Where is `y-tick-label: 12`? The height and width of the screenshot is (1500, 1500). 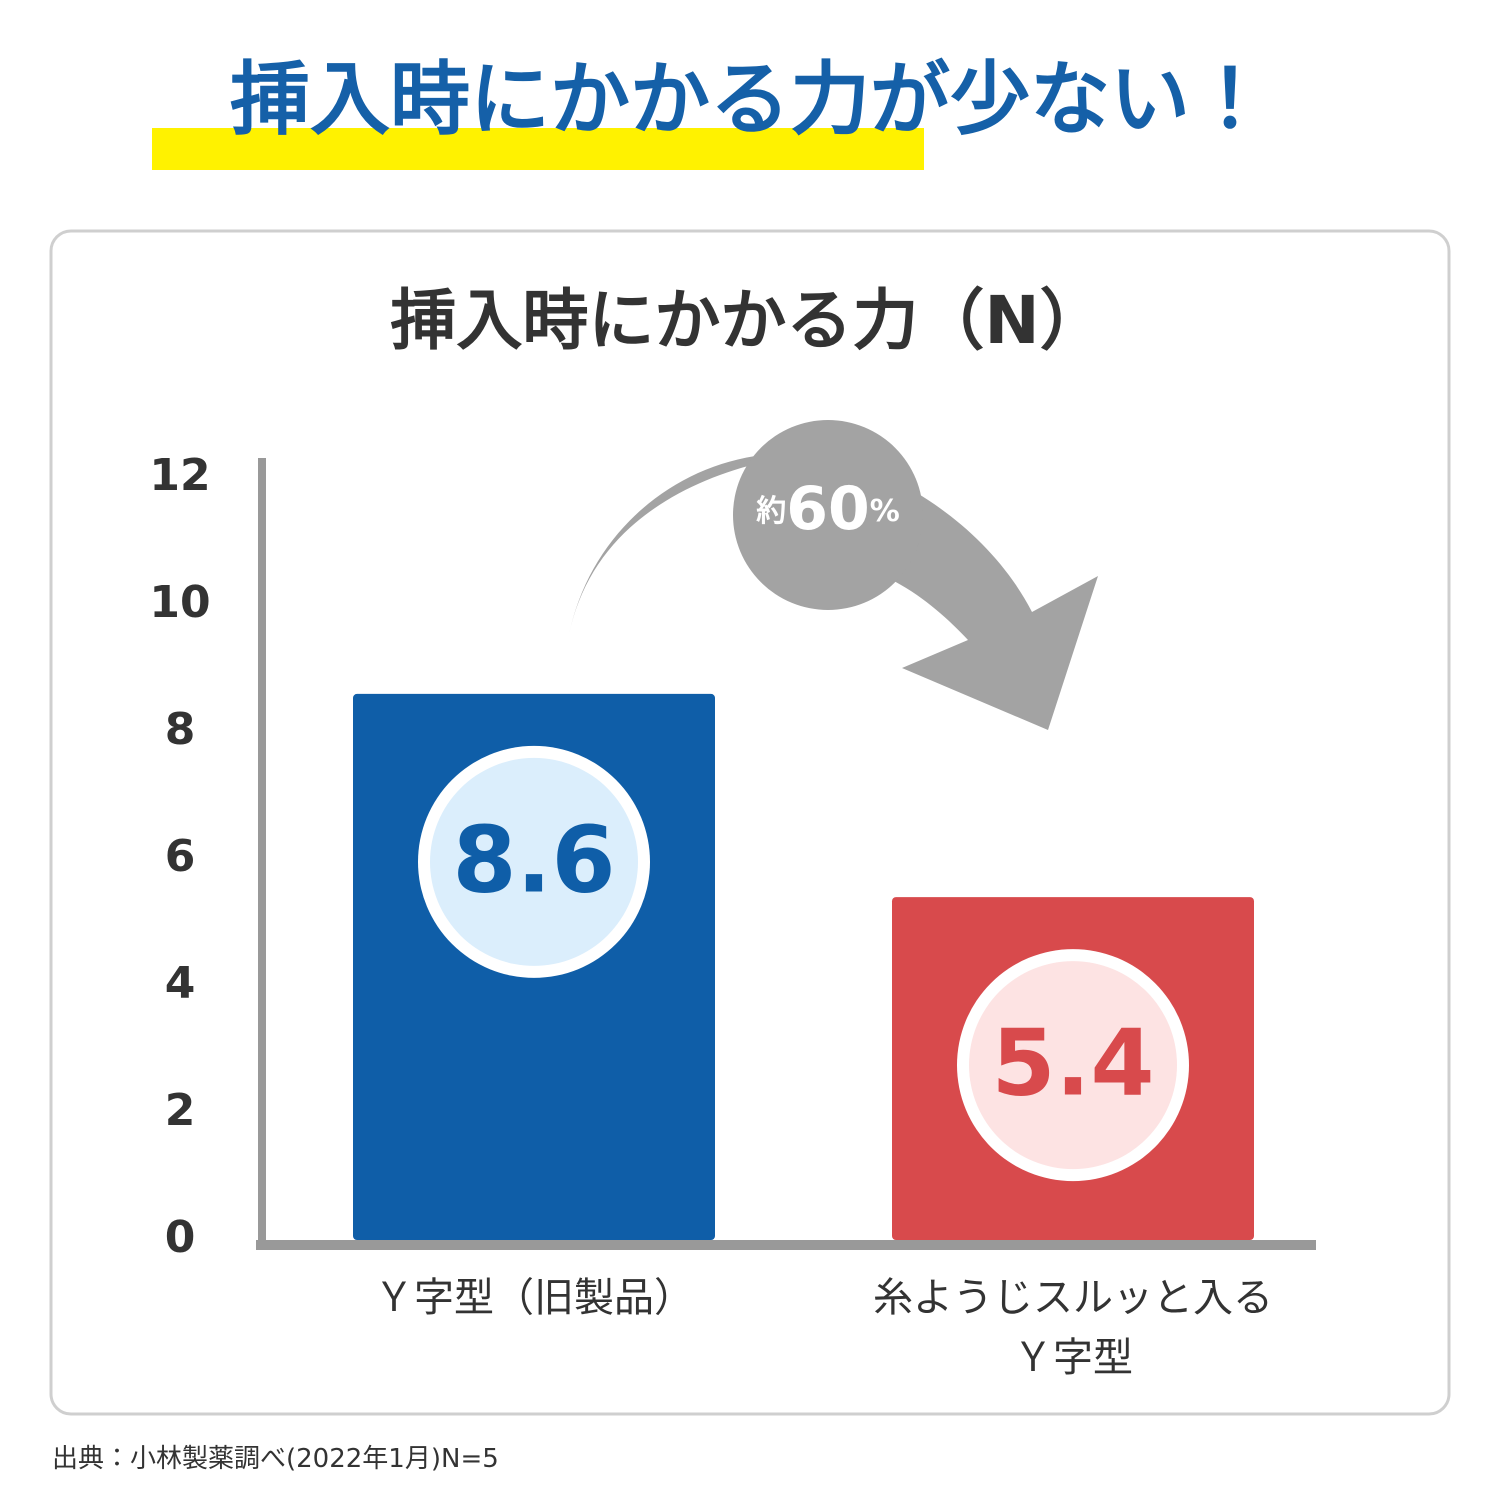
y-tick-label: 12 is located at coordinates (179, 475).